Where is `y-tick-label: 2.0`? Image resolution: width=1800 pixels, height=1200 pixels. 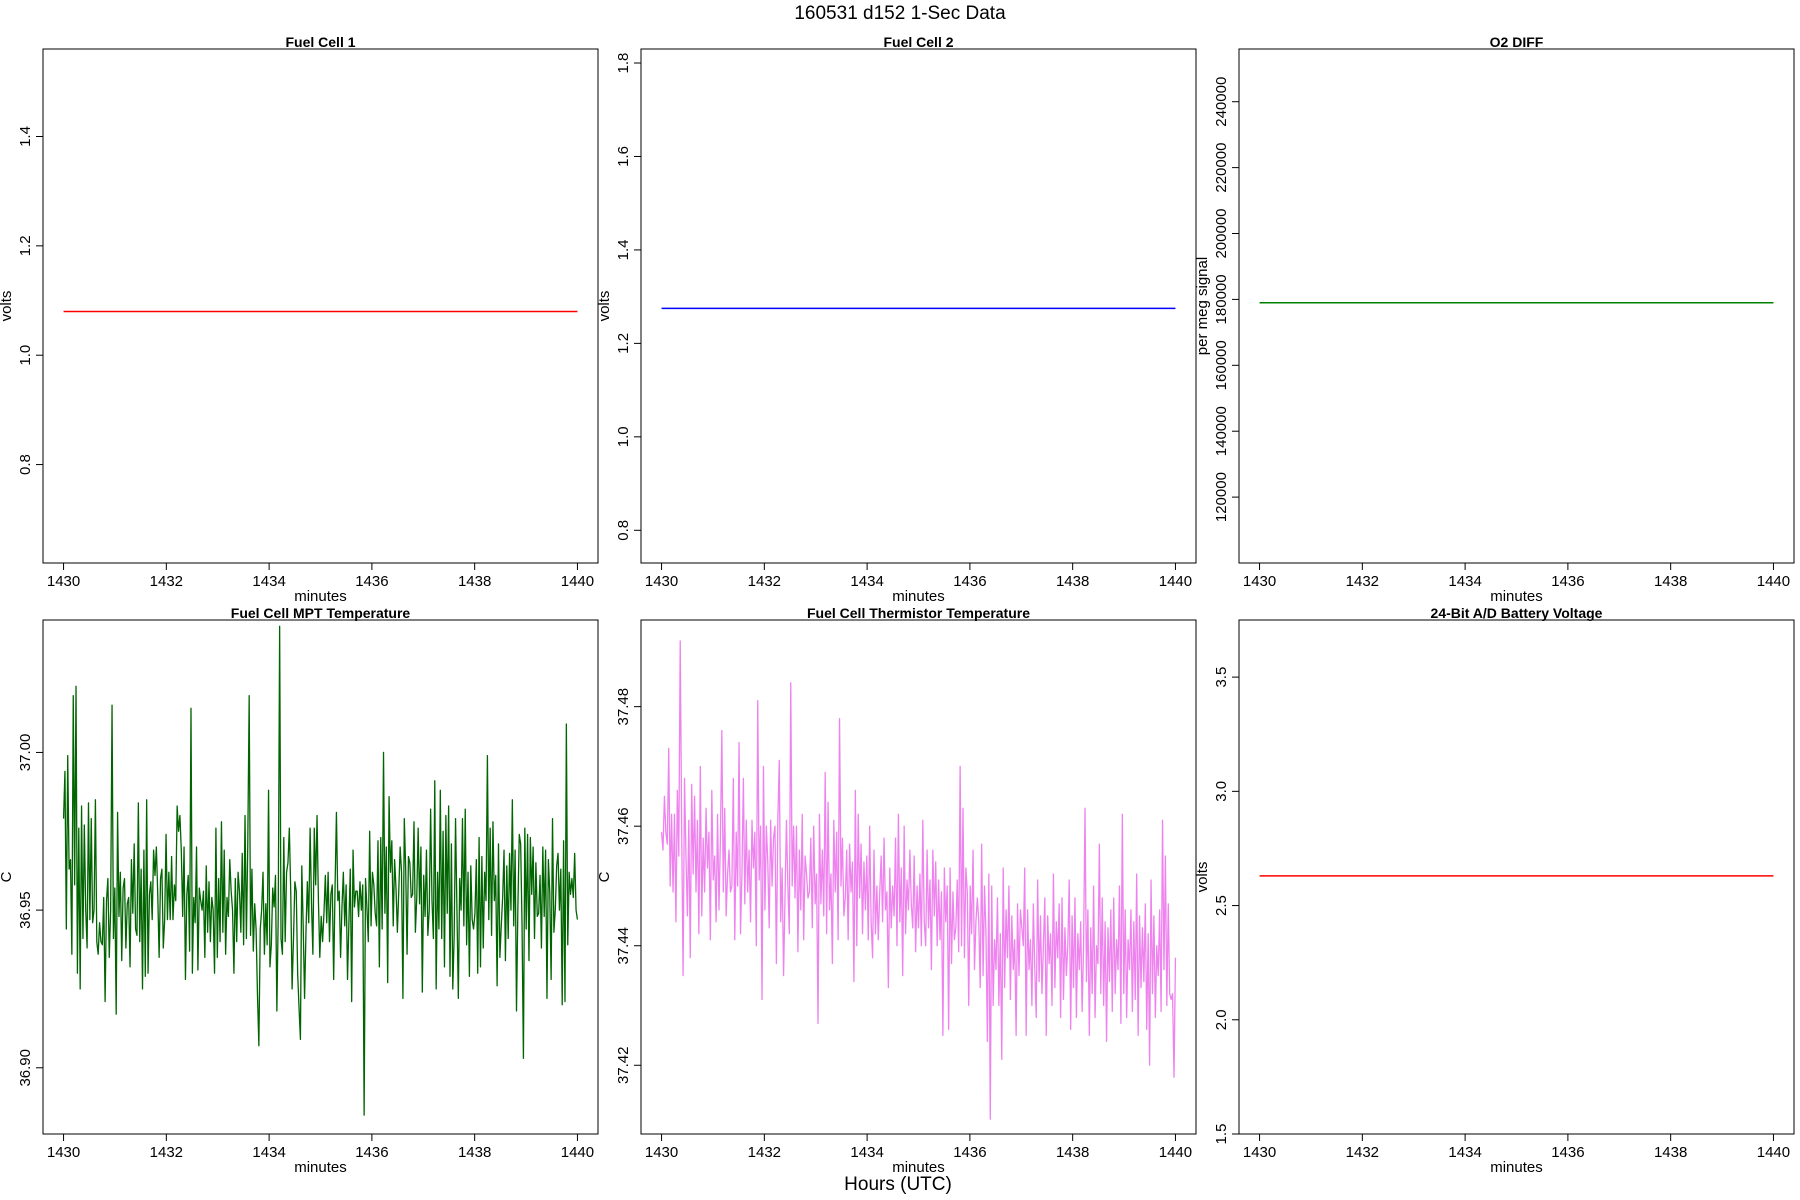 y-tick-label: 2.0 is located at coordinates (1221, 1019).